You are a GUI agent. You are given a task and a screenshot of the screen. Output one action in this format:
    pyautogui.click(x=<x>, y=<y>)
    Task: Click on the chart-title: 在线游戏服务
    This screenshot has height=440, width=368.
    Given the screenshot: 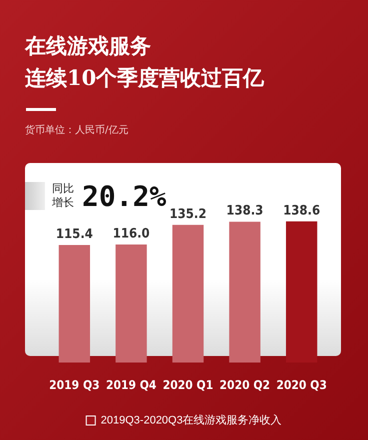 What is the action you would take?
    pyautogui.click(x=88, y=46)
    